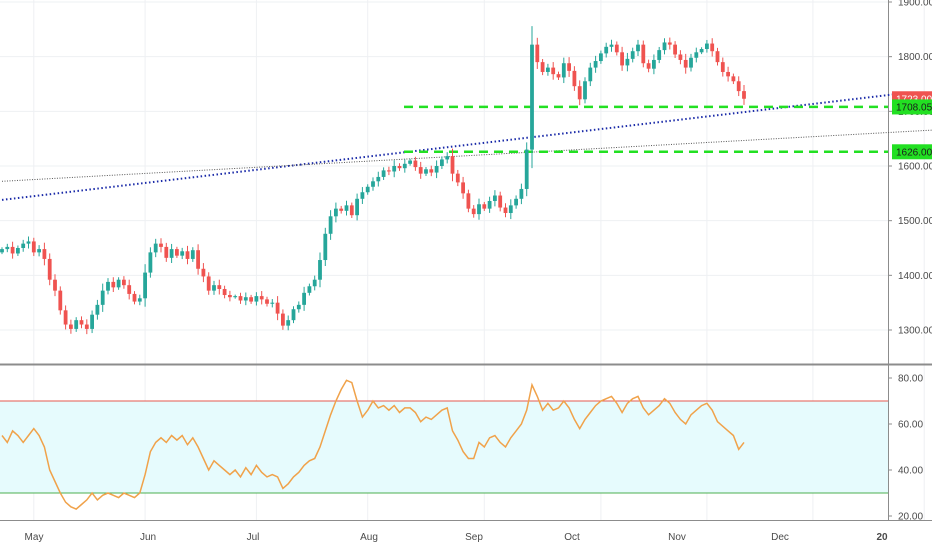 This screenshot has height=550, width=932. What do you see at coordinates (915, 167) in the screenshot?
I see `price-tick-label: 1600.00` at bounding box center [915, 167].